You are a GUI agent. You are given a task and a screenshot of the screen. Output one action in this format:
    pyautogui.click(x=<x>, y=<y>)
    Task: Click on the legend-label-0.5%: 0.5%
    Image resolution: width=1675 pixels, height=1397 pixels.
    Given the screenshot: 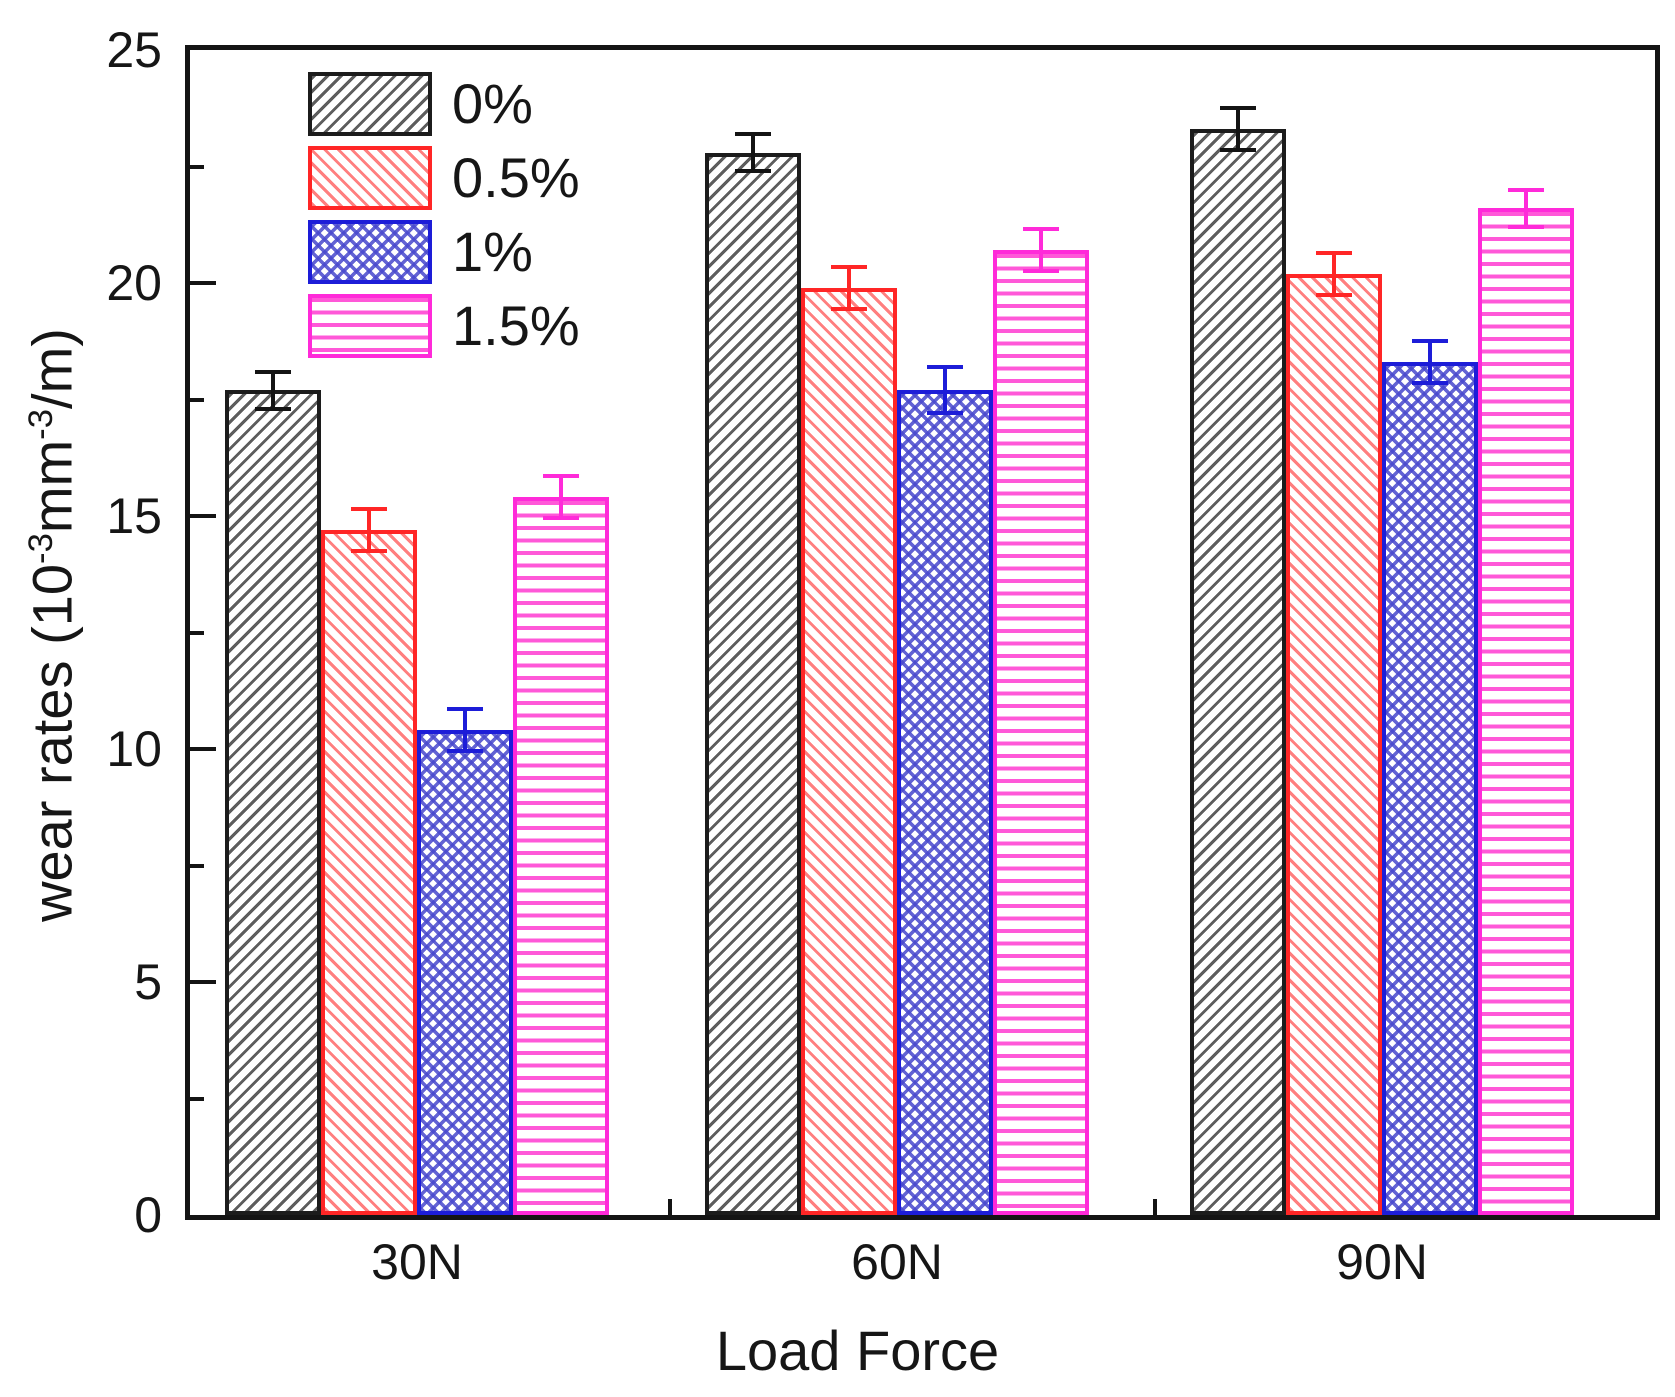 What is the action you would take?
    pyautogui.click(x=516, y=177)
    